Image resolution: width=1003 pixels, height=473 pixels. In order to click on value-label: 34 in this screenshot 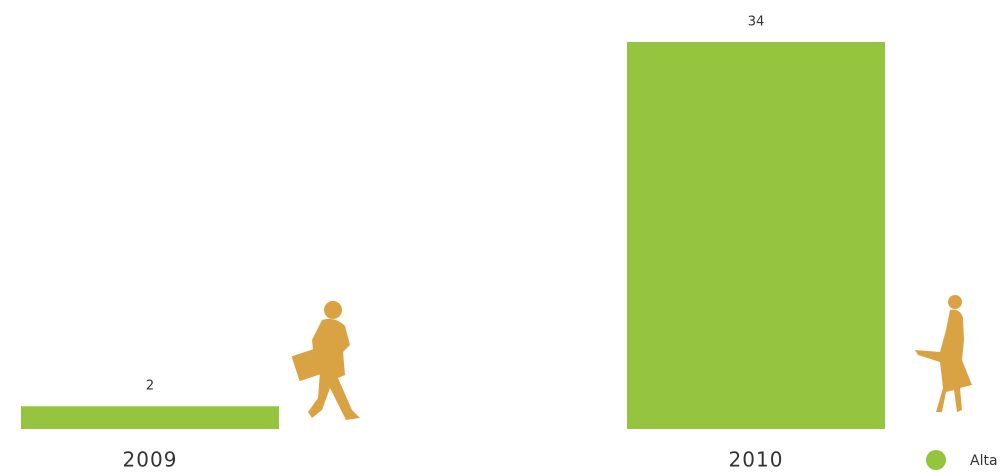, I will do `click(756, 22)`.